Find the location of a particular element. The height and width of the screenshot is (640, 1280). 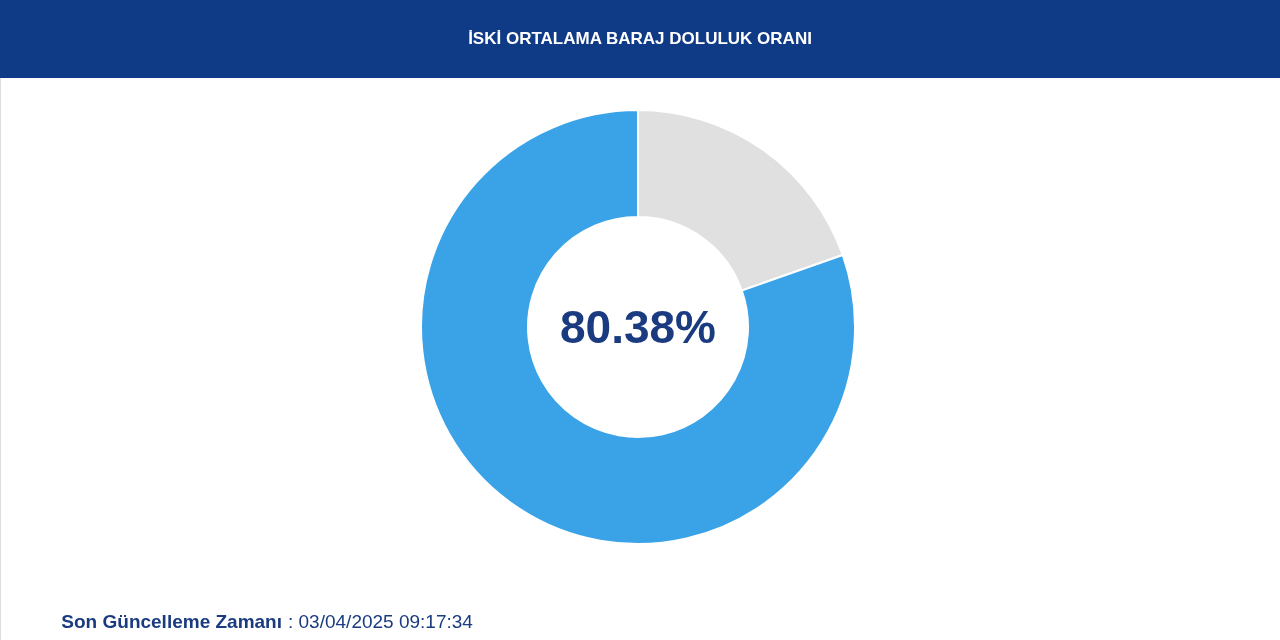

chart-title: İSKİ ORTALAMA BARAJ DOLULUK ORANI is located at coordinates (640, 38).